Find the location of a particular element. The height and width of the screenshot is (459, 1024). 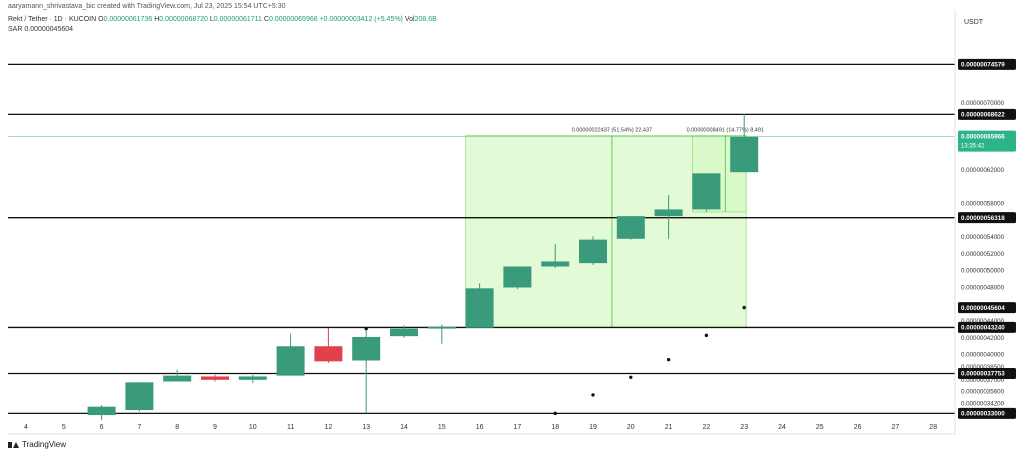

candle-countdown-label: 13:35:42 is located at coordinates (973, 147).